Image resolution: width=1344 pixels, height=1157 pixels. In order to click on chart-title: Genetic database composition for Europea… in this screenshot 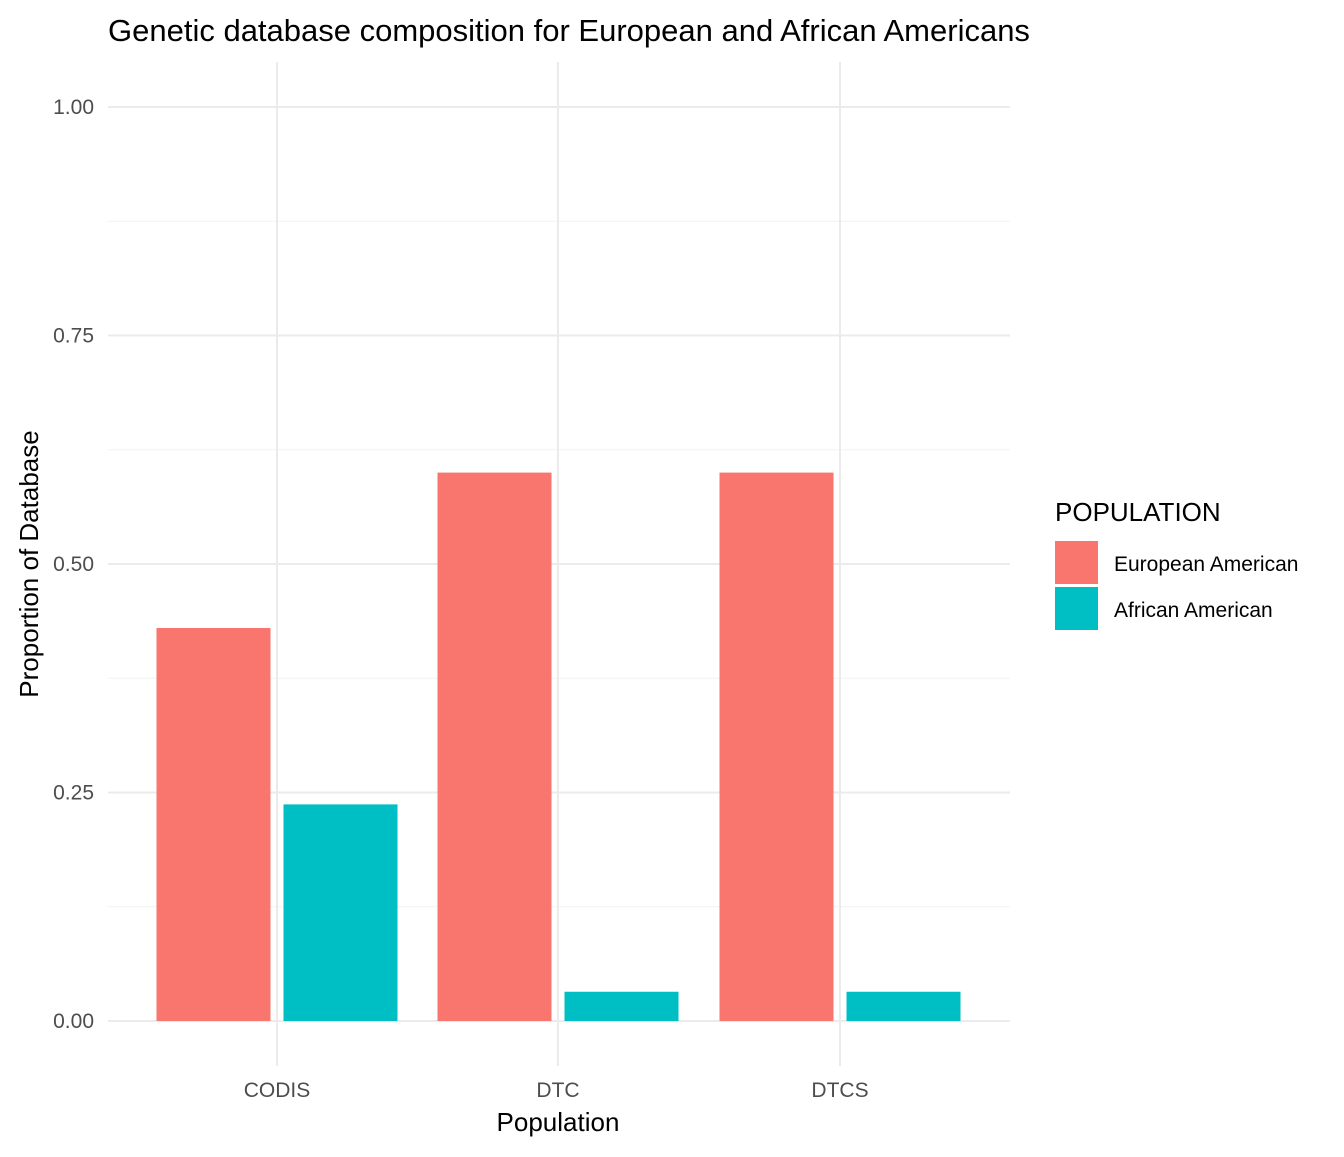, I will do `click(569, 30)`.